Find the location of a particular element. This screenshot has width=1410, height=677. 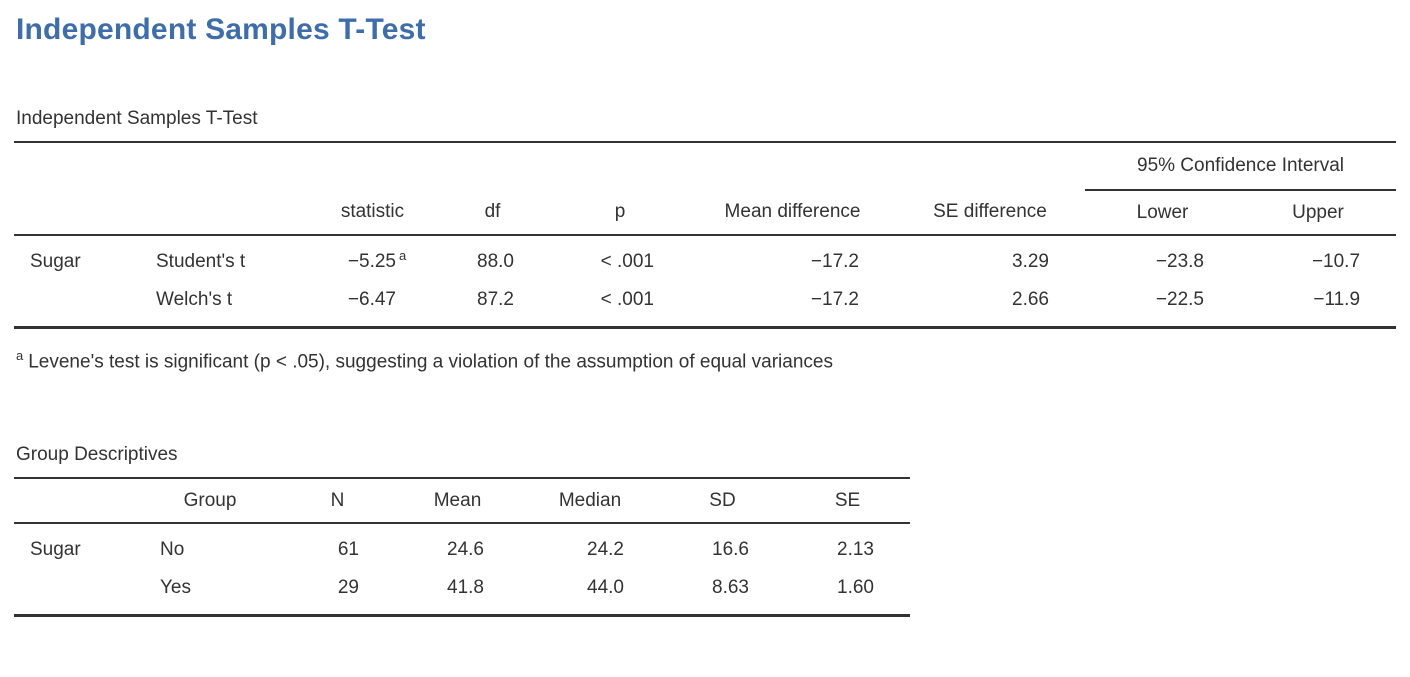

ttest-col-mean-difference: Mean difference is located at coordinates (792, 213).